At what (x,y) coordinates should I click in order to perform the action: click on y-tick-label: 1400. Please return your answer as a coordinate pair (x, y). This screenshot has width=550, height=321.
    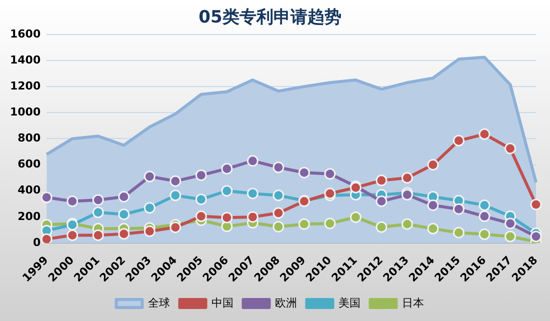
    Looking at the image, I should click on (25, 59).